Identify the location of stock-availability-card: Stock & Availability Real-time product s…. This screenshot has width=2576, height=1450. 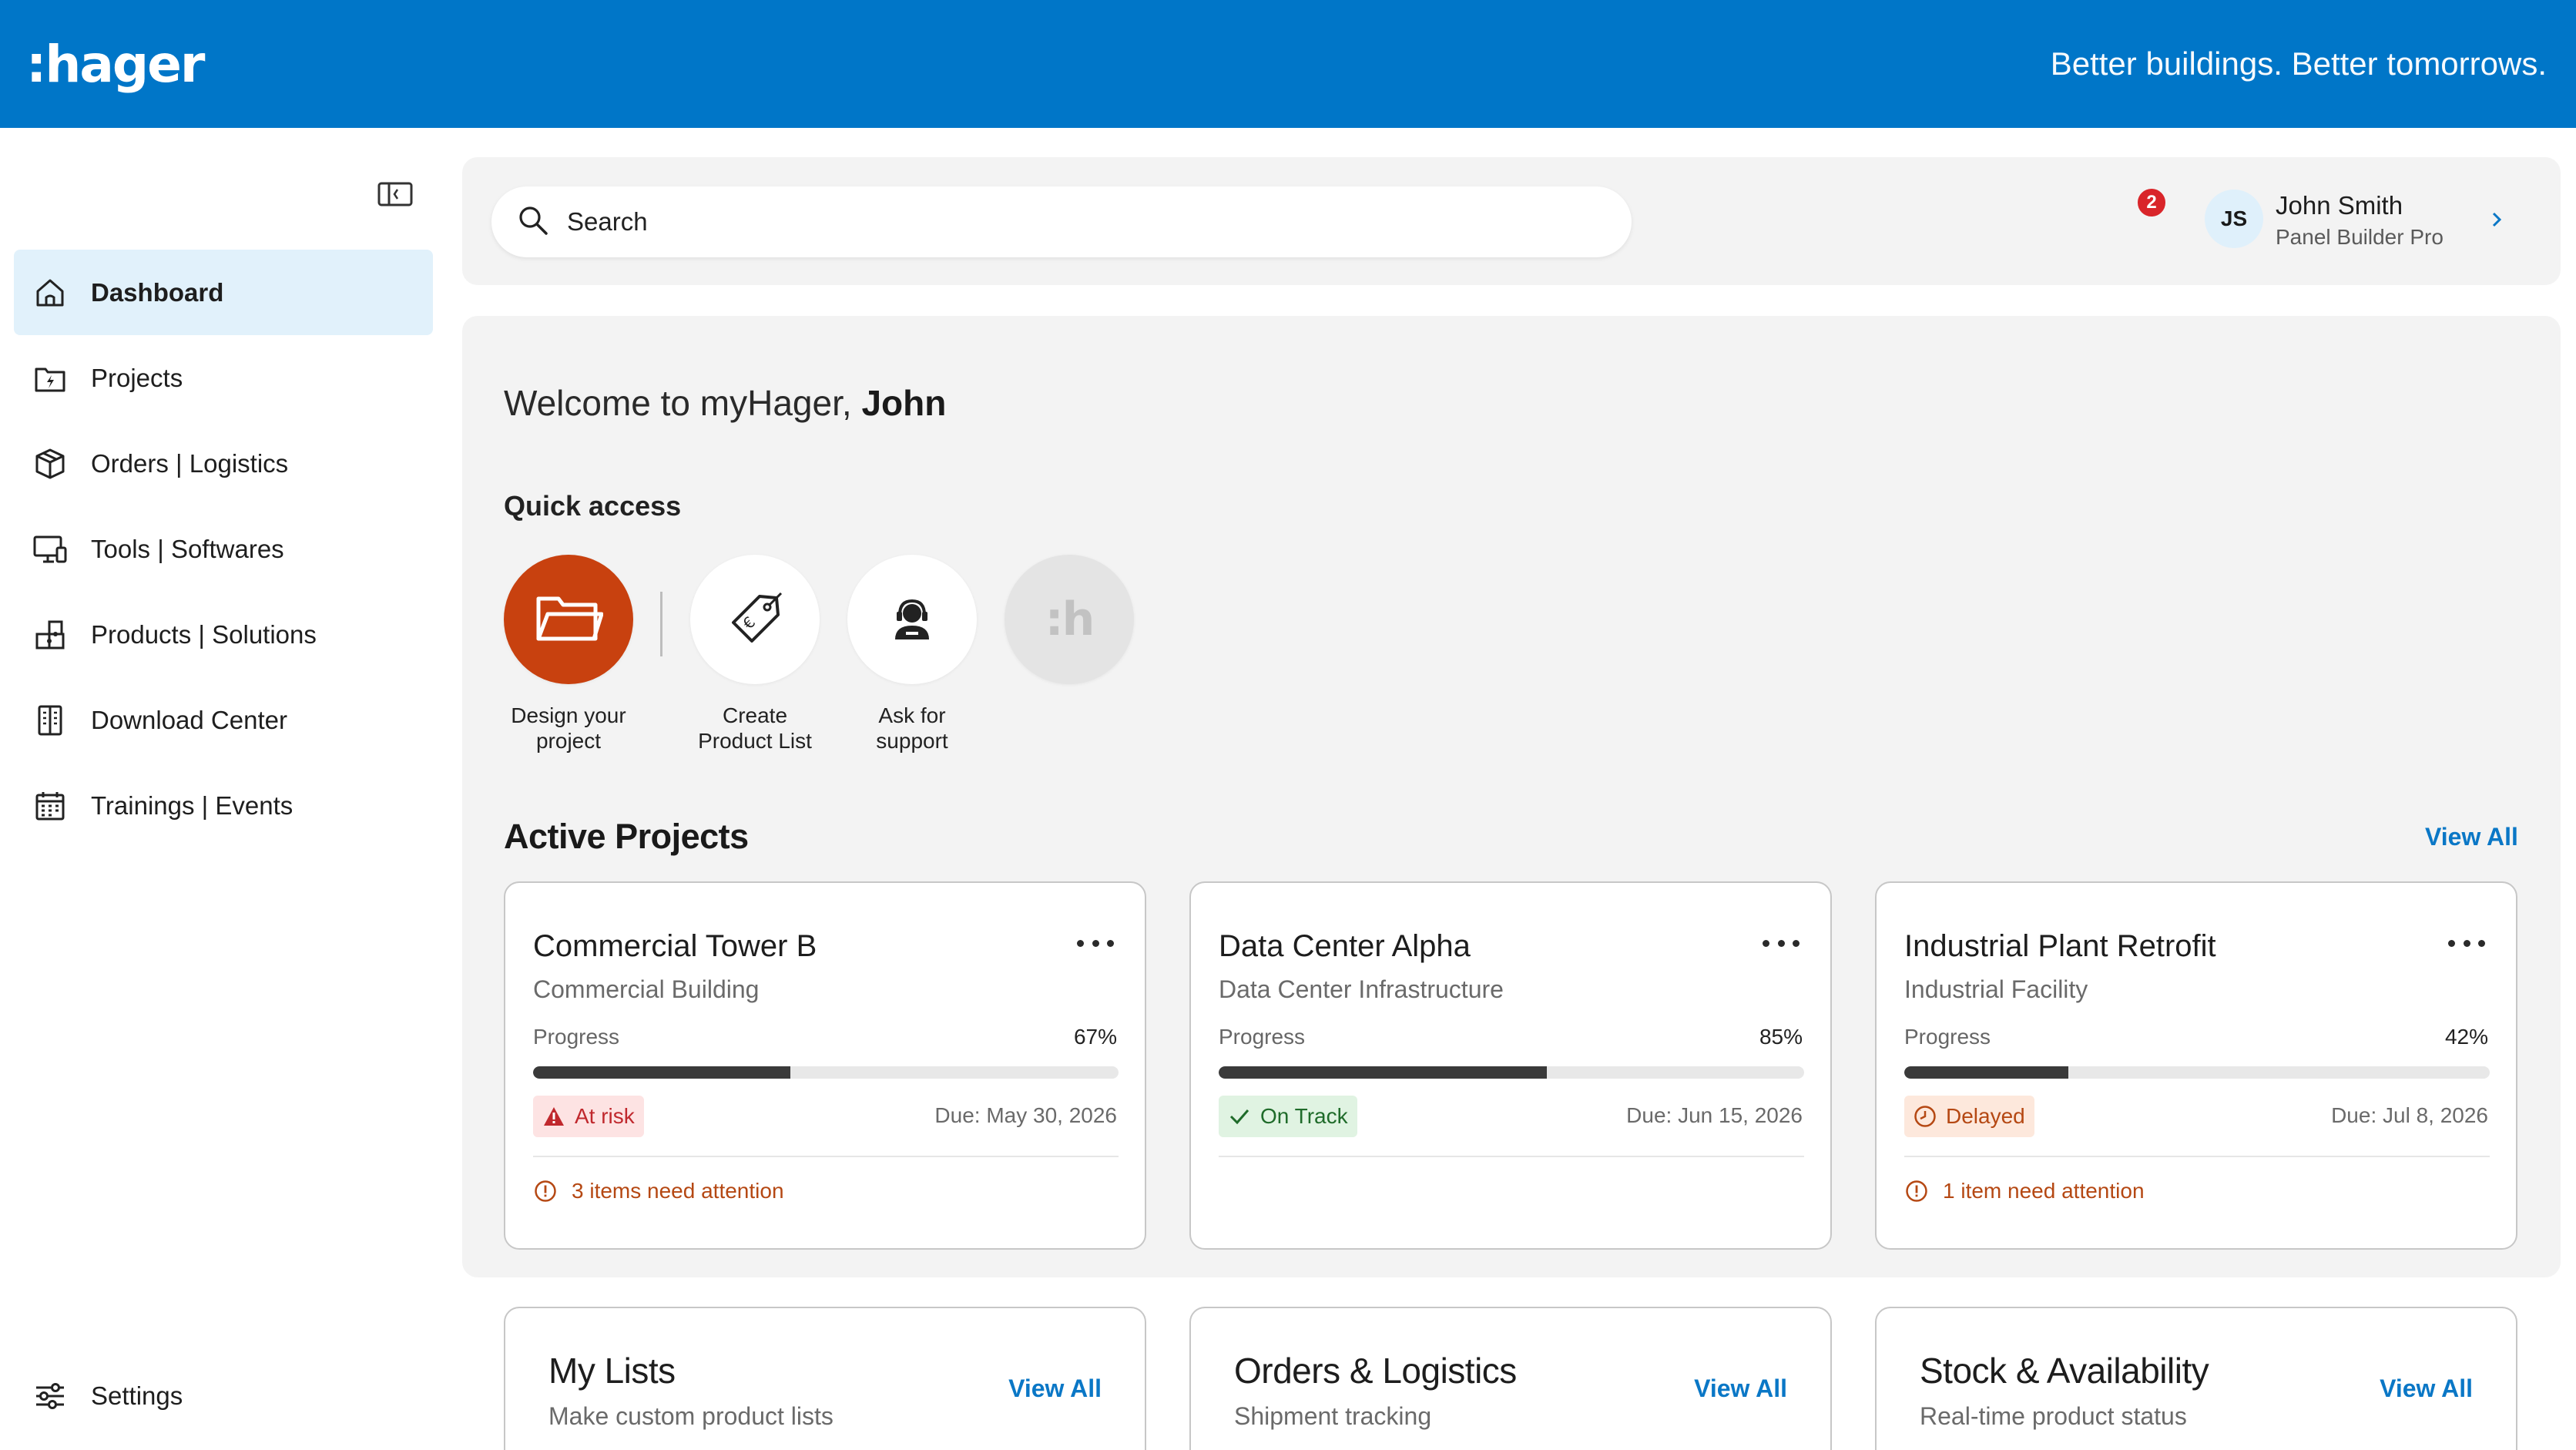
(2196, 1378).